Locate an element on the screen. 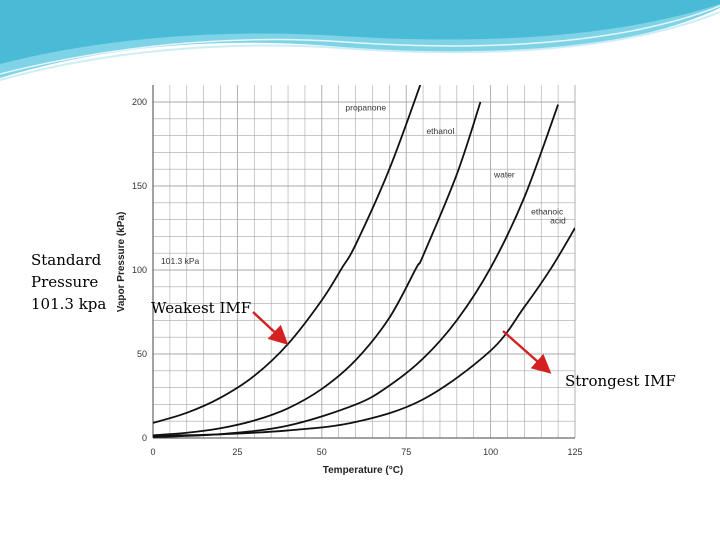  y-tick-label: 150 is located at coordinates (139, 186).